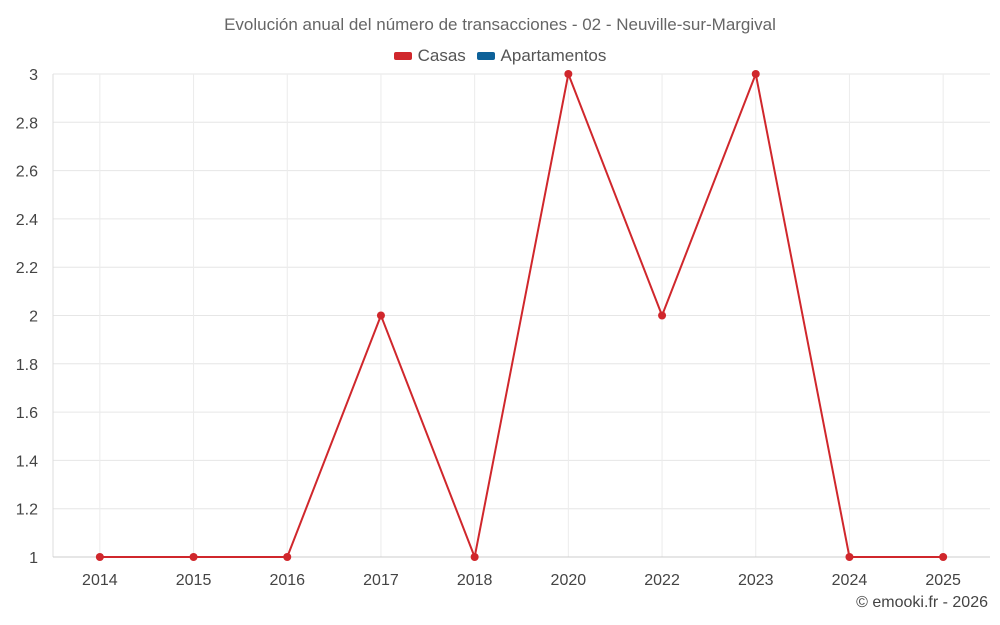 The width and height of the screenshot is (1000, 625). I want to click on legend-swatch-apartamentos, so click(485, 56).